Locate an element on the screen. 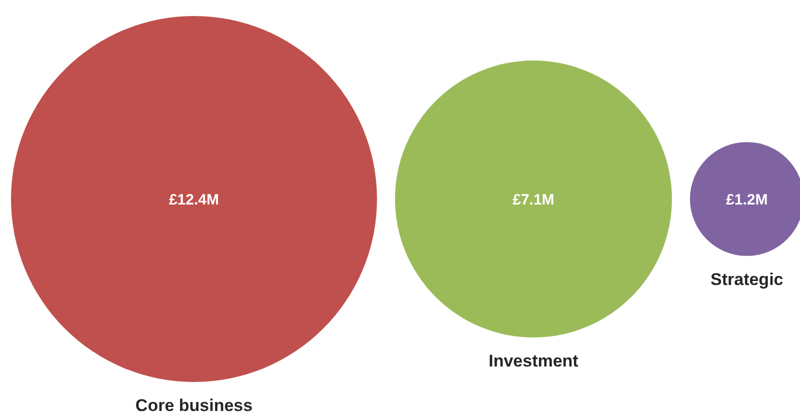 The height and width of the screenshot is (417, 800). category-label: Investment is located at coordinates (533, 360).